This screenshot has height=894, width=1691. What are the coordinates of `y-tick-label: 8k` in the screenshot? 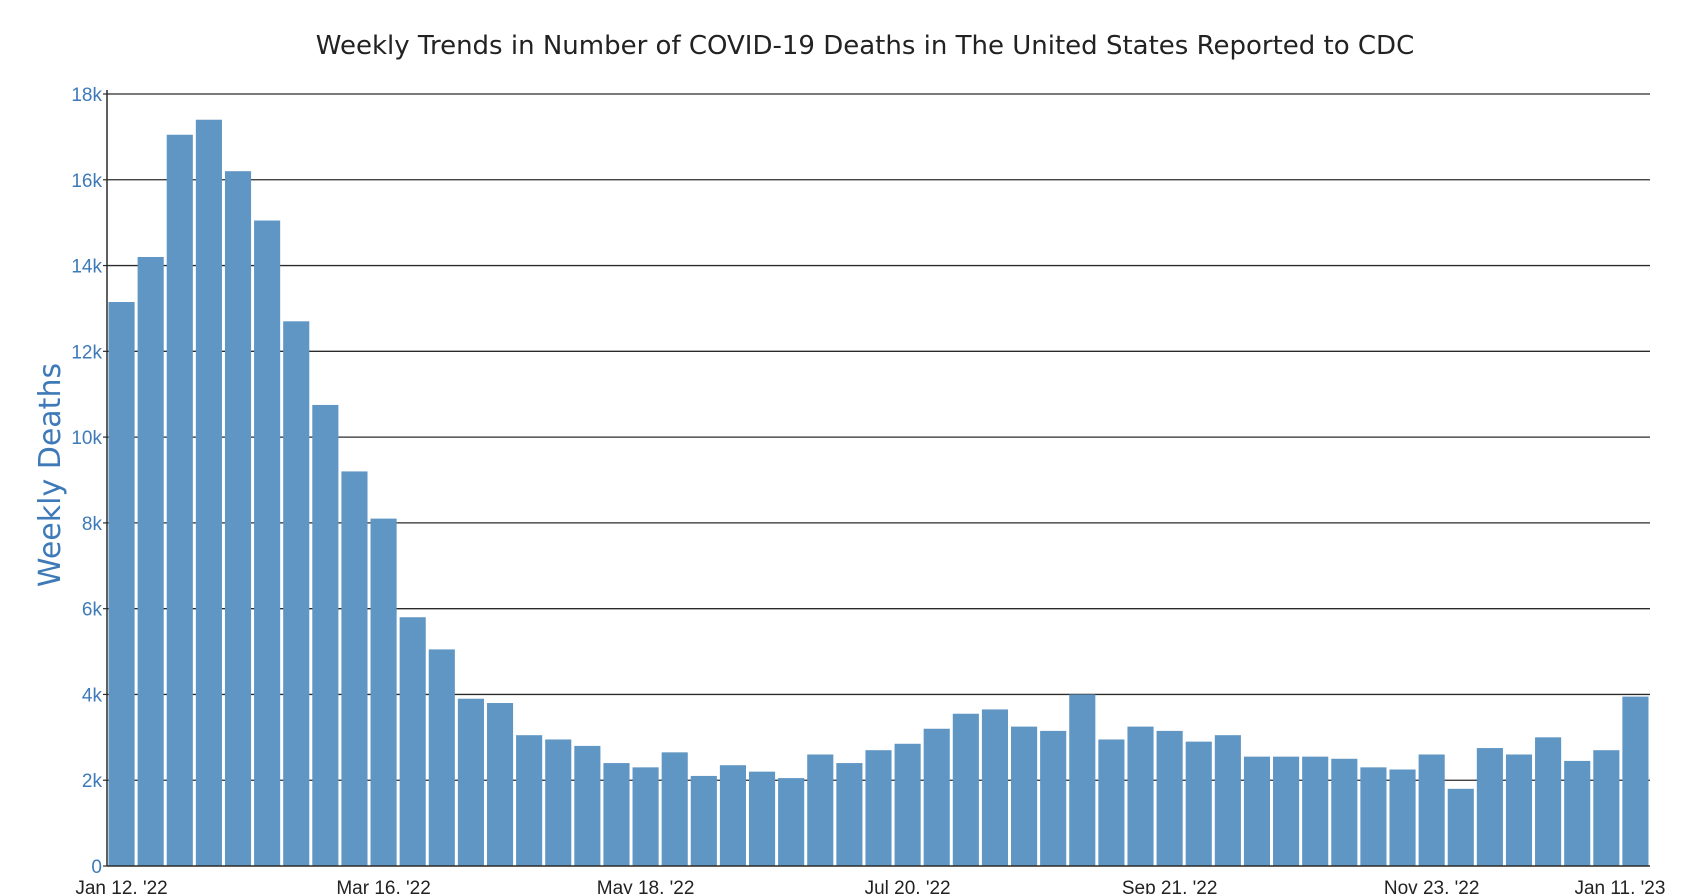 It's located at (92, 524).